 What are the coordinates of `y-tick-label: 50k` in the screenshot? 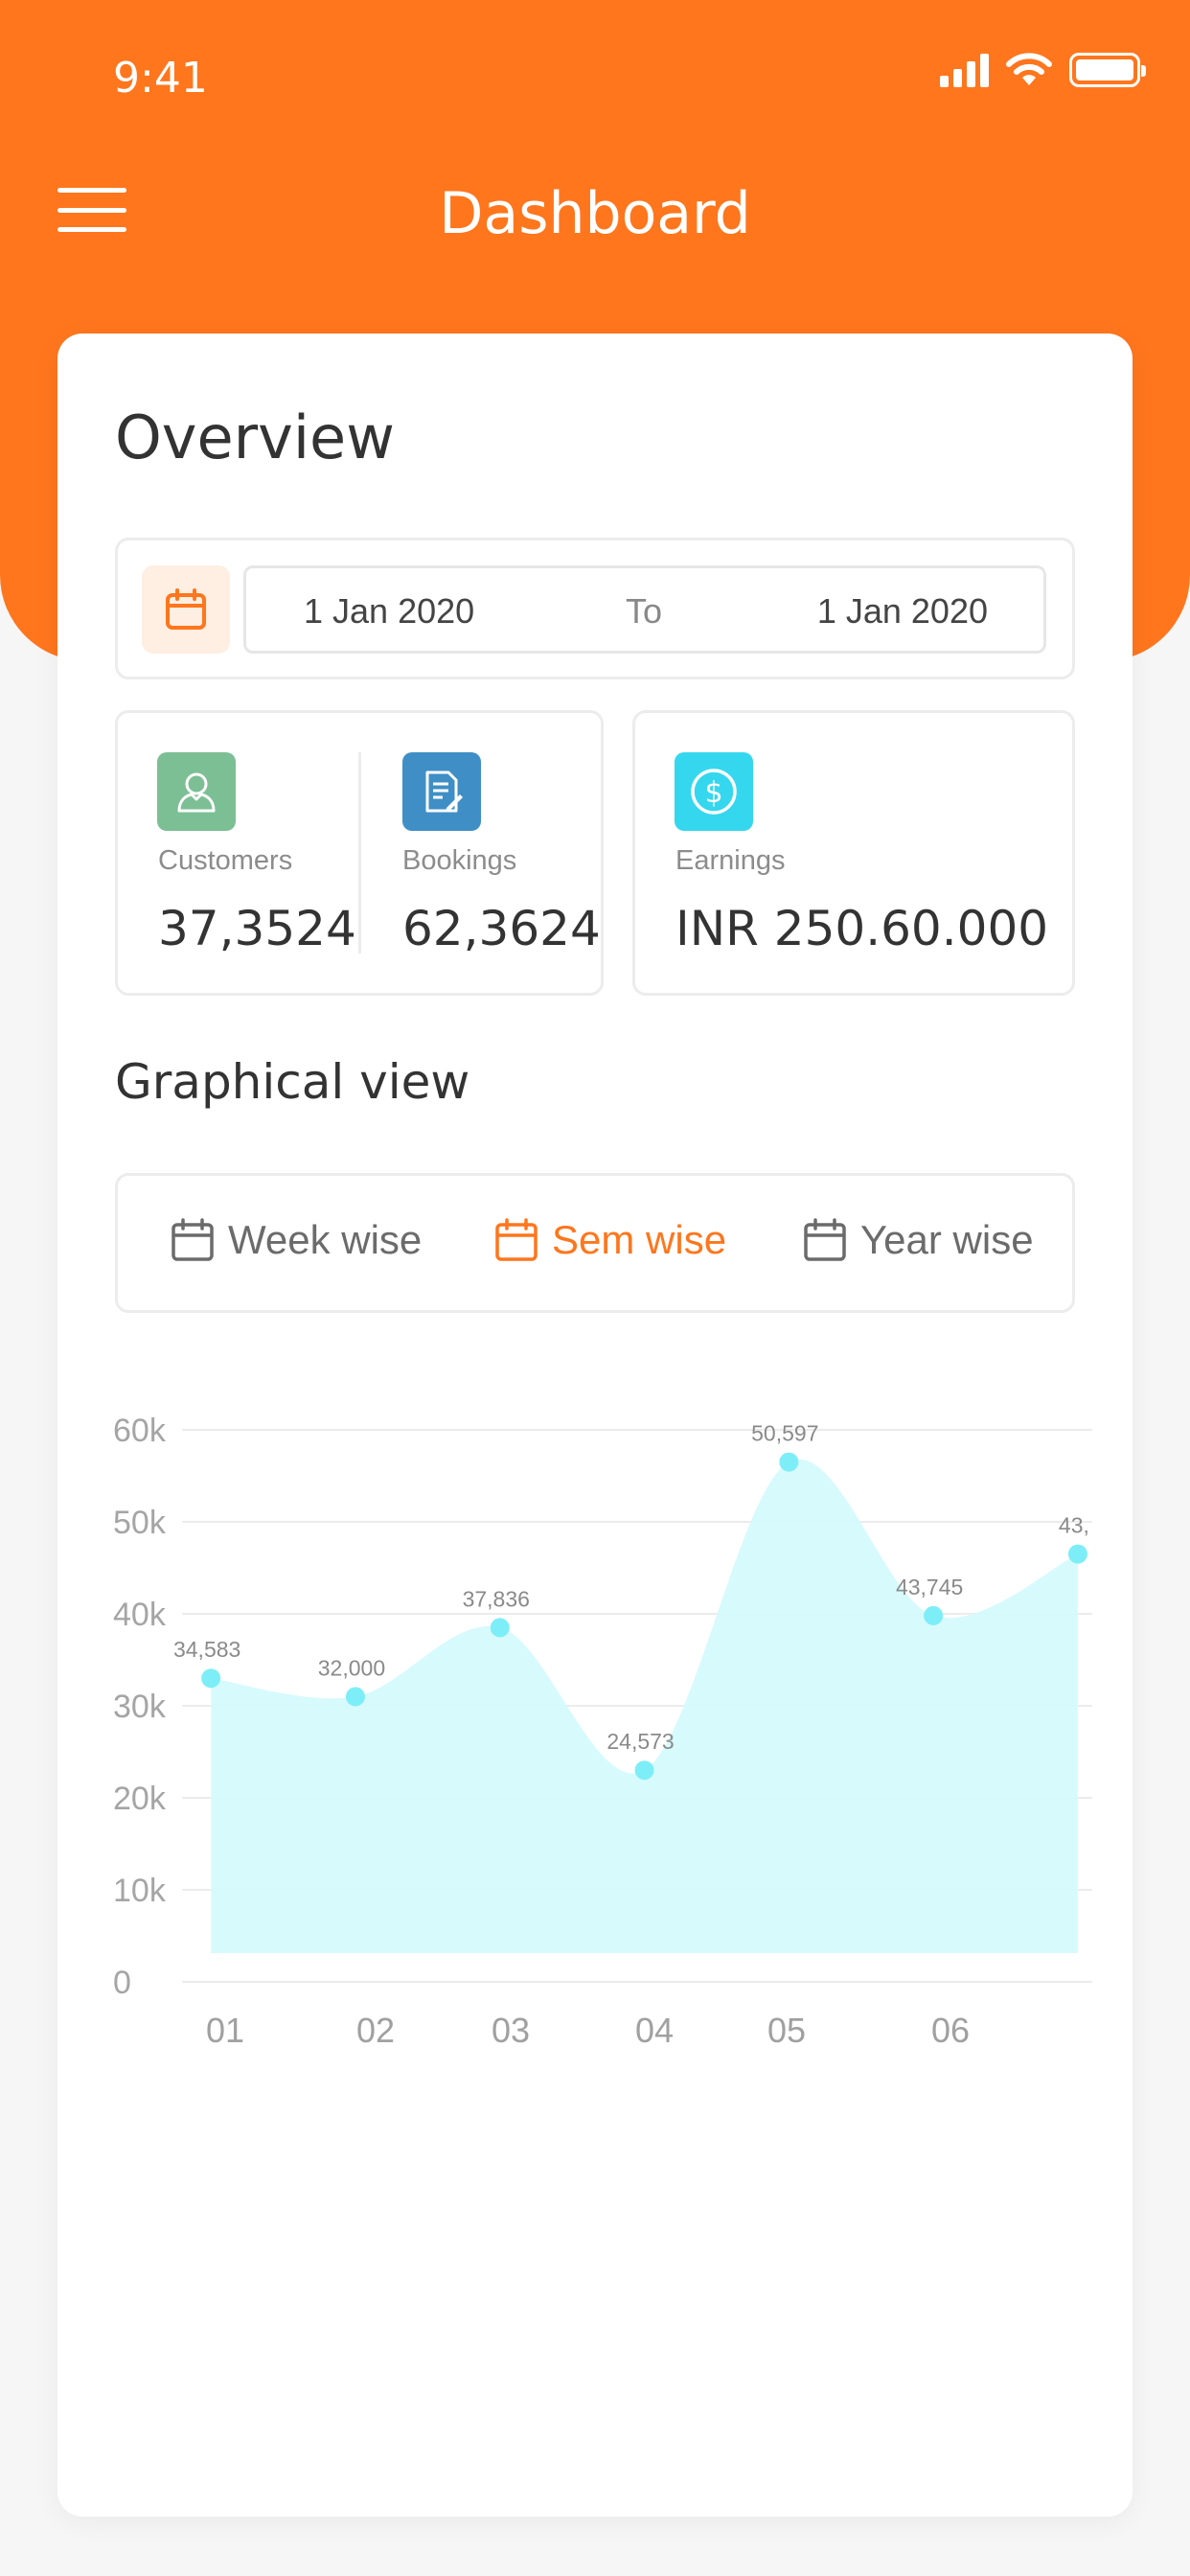 It's located at (140, 1523).